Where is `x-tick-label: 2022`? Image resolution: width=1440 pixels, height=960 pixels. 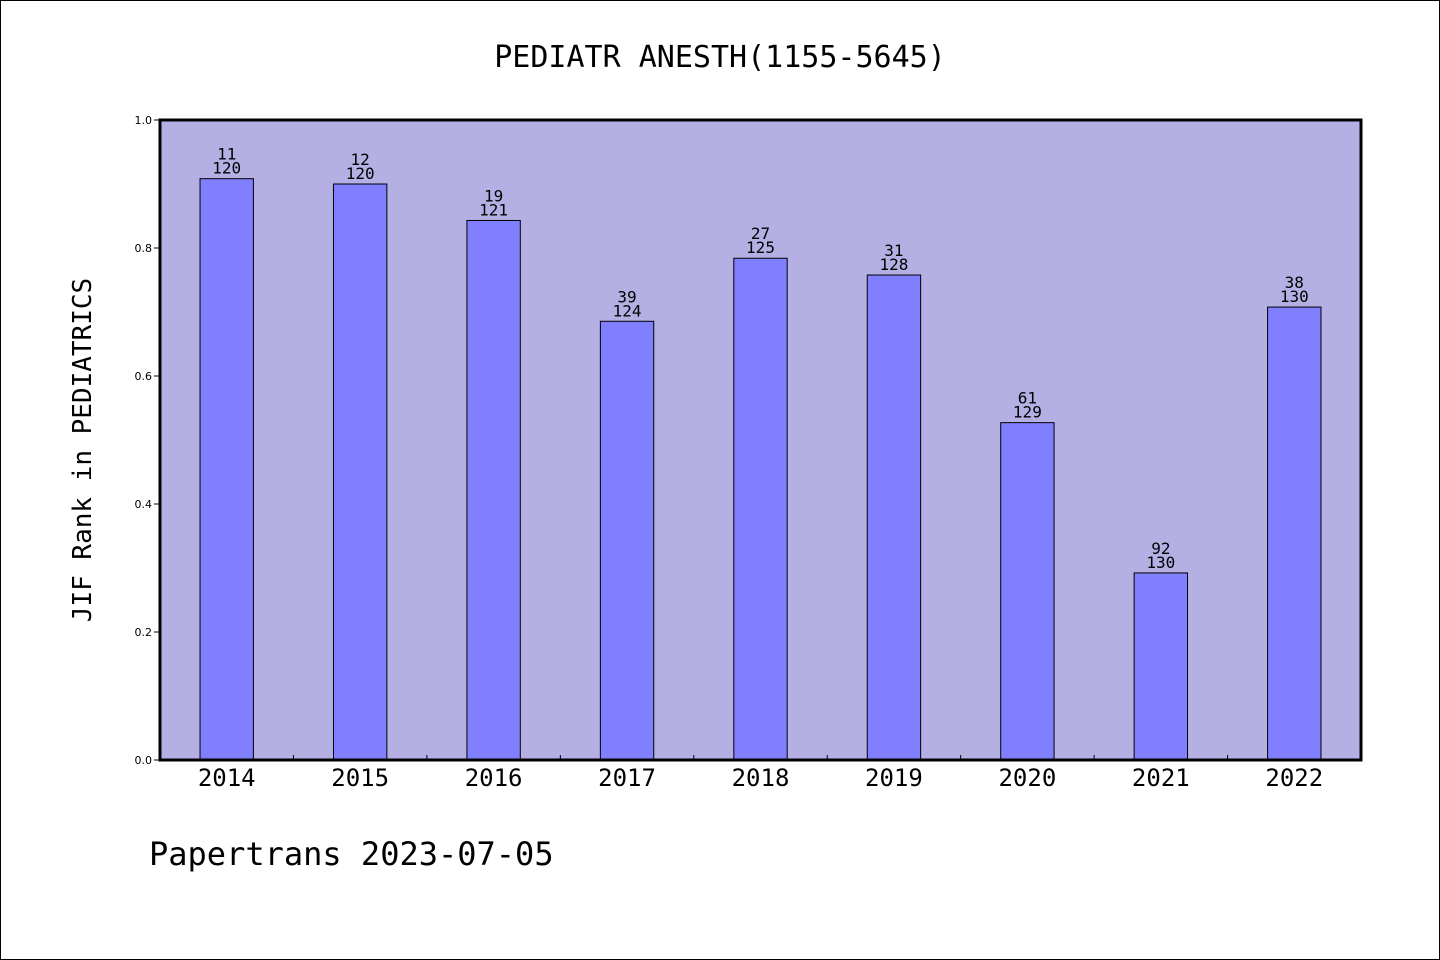
x-tick-label: 2022 is located at coordinates (1294, 778).